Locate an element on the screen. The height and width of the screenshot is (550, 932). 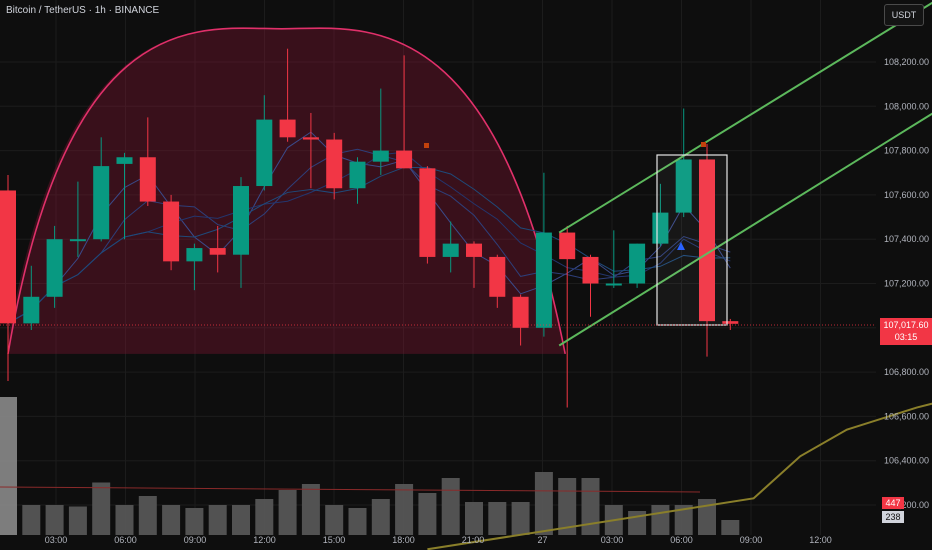
y-tick-label: 107,600.00 is located at coordinates (906, 195).